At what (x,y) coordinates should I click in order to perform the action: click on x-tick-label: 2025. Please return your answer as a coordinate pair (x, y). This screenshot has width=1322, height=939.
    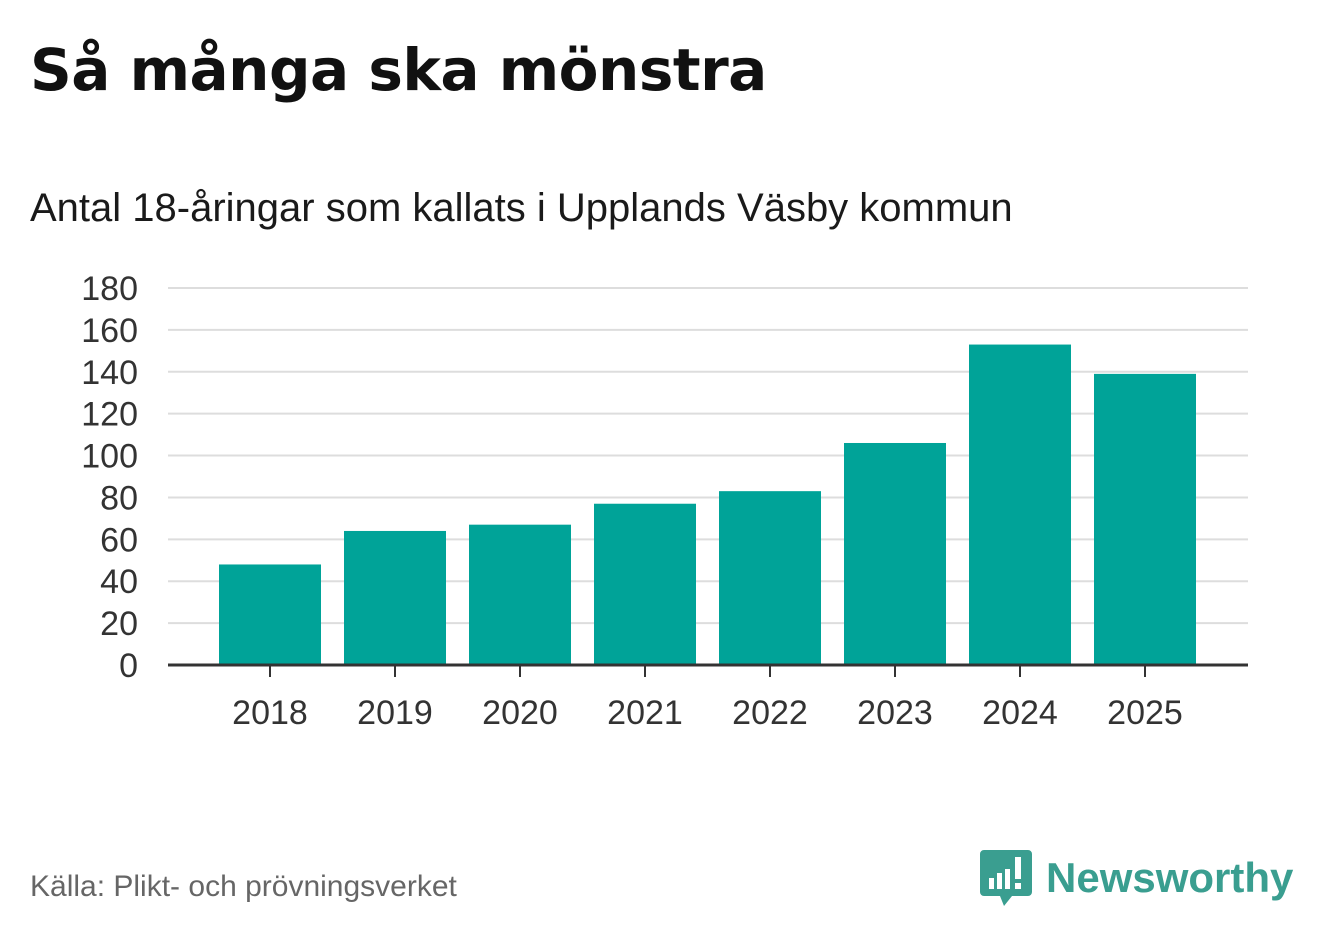
    Looking at the image, I should click on (1145, 713).